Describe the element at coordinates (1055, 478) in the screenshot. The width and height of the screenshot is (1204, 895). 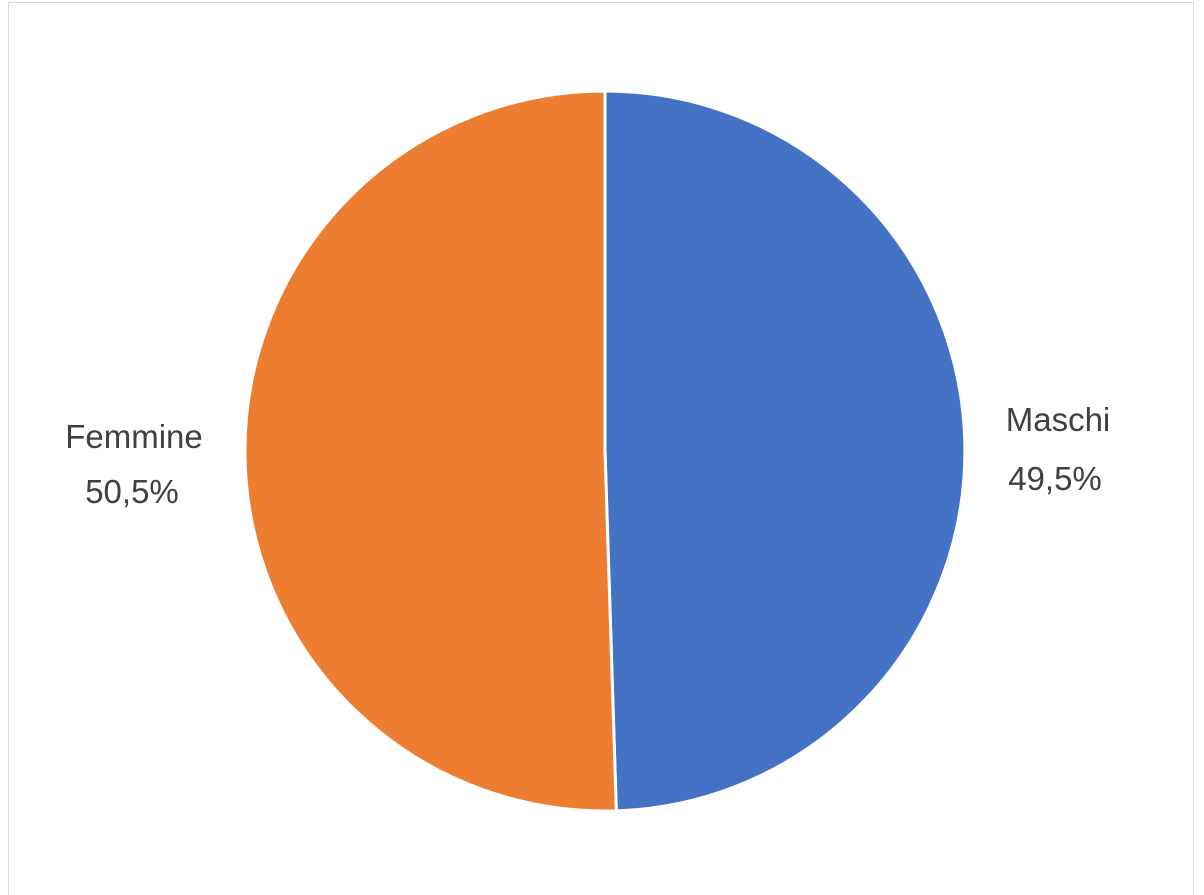
I see `slice-label-maschi-value: 49,5%` at that location.